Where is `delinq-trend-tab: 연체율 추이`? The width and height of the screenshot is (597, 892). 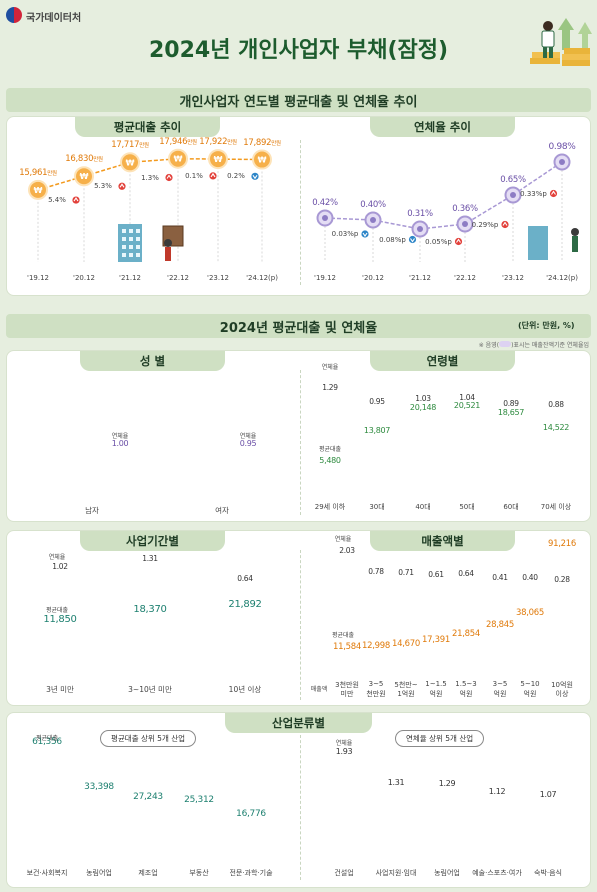
delinq-trend-tab: 연체율 추이 is located at coordinates (442, 127).